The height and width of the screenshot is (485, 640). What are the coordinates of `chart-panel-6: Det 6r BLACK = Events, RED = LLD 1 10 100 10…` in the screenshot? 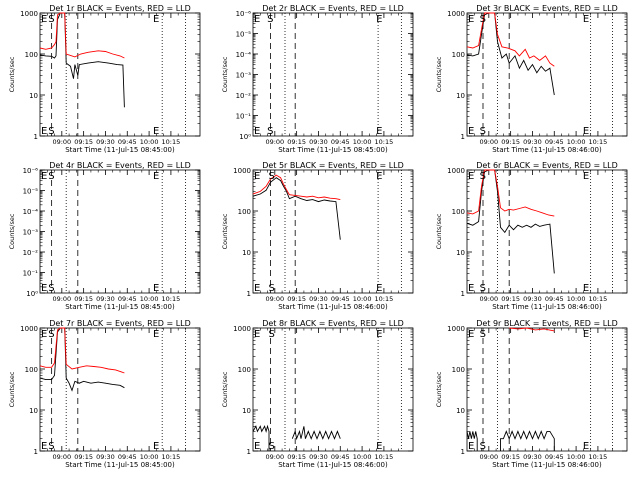 It's located at (531, 236).